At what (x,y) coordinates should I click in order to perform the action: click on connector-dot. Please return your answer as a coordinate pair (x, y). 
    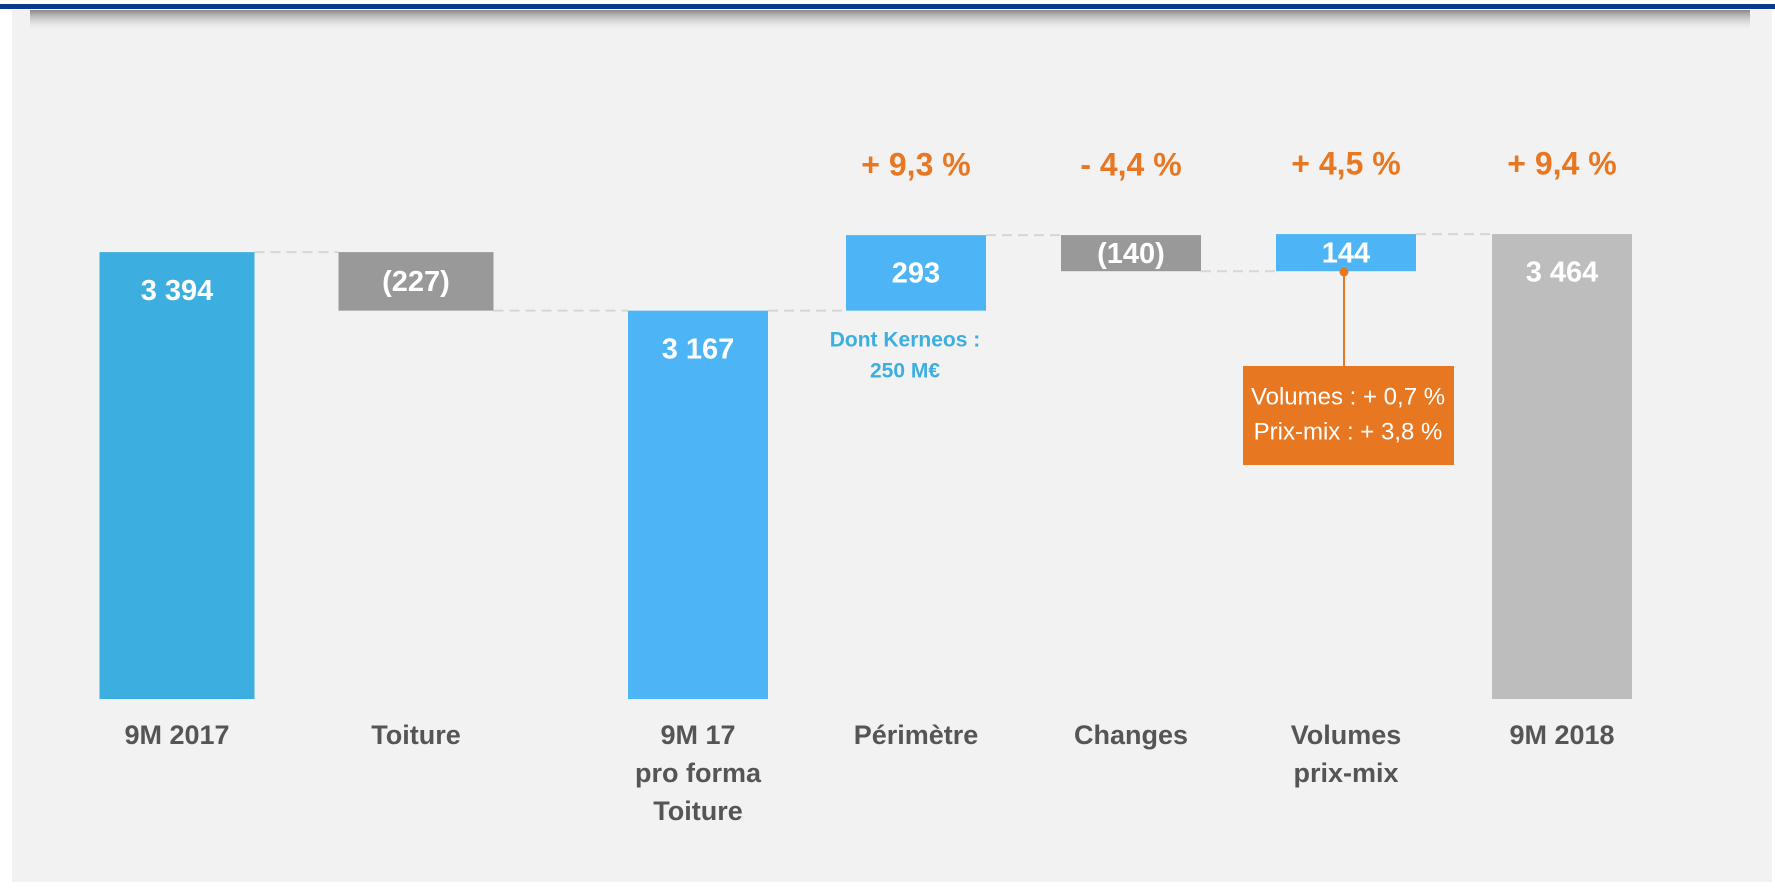
    Looking at the image, I should click on (1344, 272).